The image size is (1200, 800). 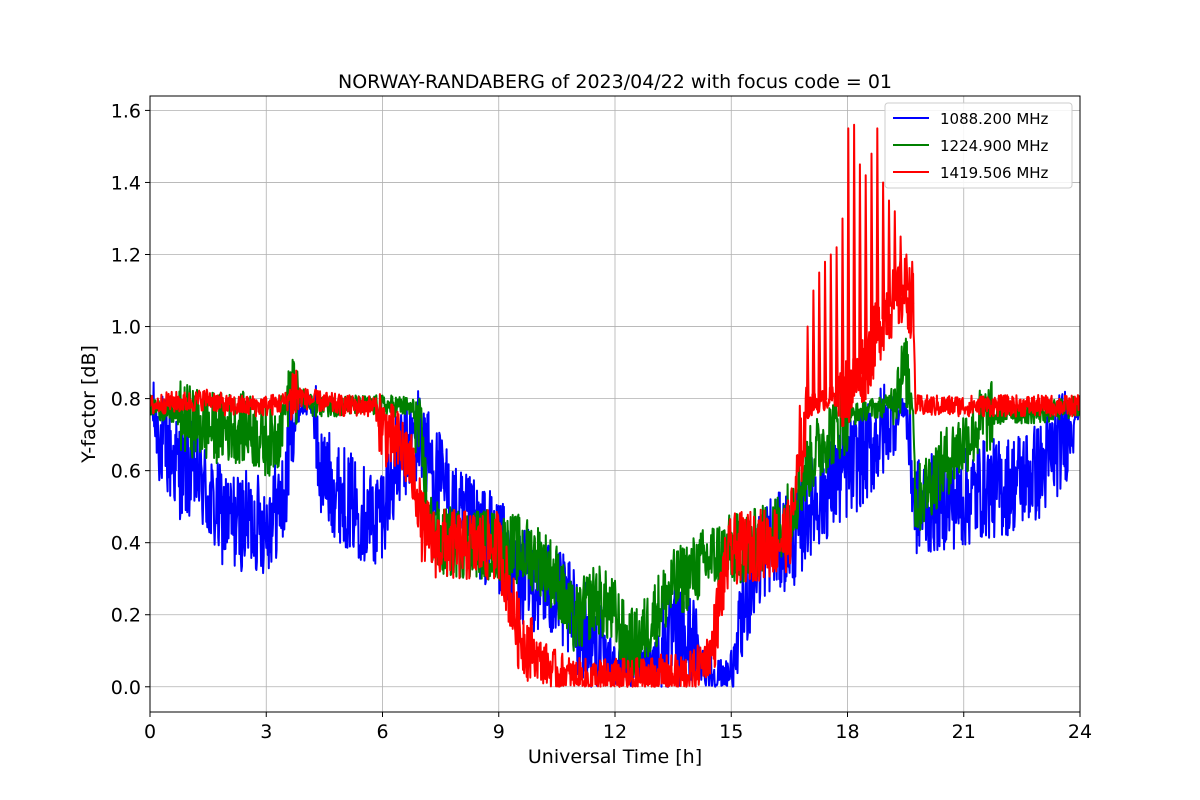 I want to click on x-tick-label: 12, so click(x=615, y=732).